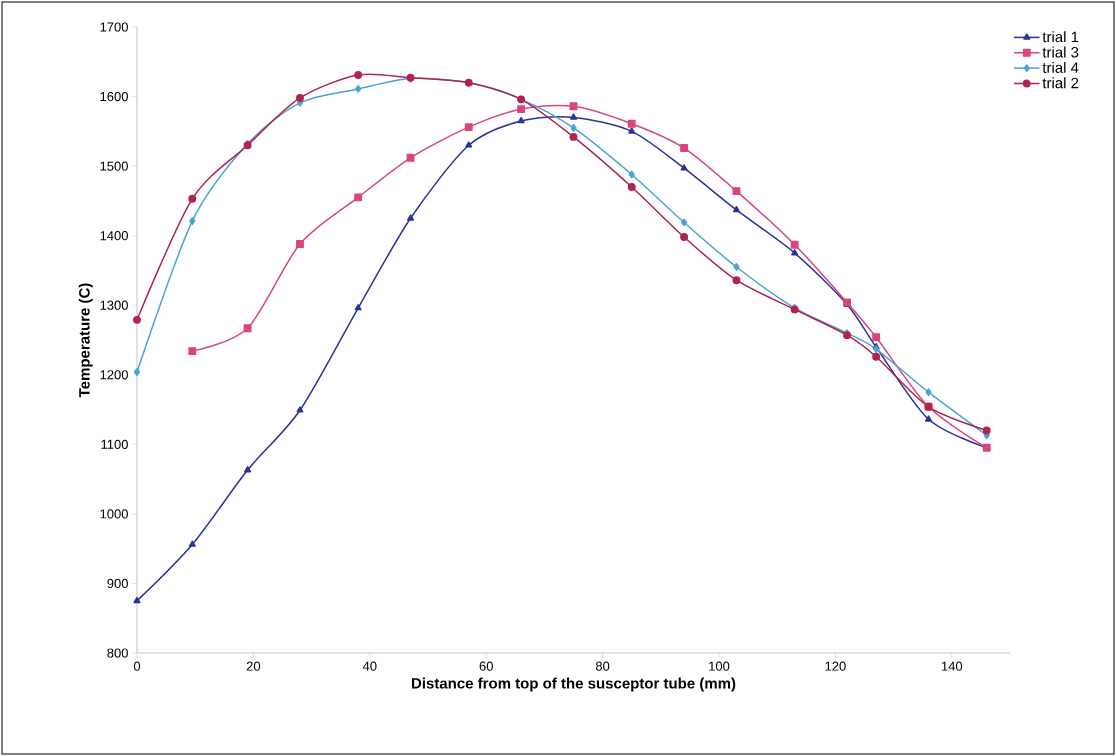  Describe the element at coordinates (85, 340) in the screenshot. I see `y-axis-title: Temperature (C)` at that location.